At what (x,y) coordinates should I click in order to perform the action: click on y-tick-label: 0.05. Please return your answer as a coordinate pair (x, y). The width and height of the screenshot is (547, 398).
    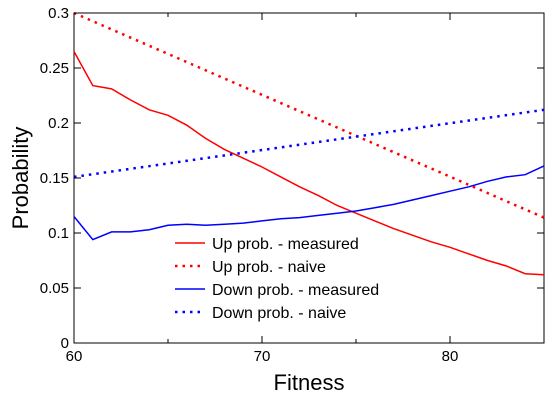
    Looking at the image, I should click on (54, 288).